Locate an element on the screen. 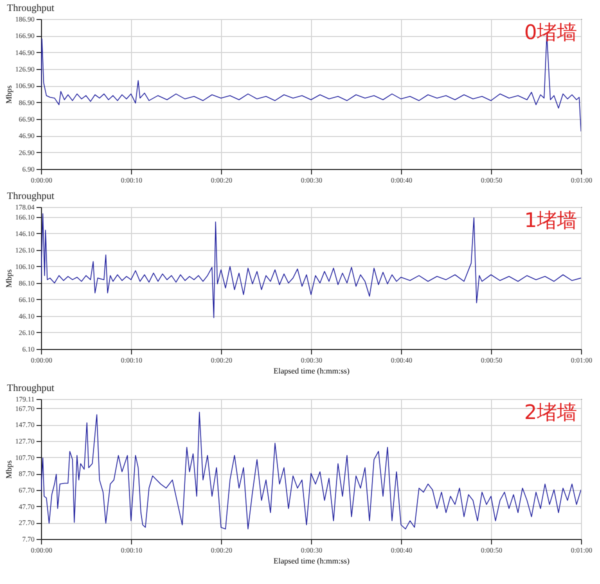  annotation: 1堵墙 is located at coordinates (550, 220).